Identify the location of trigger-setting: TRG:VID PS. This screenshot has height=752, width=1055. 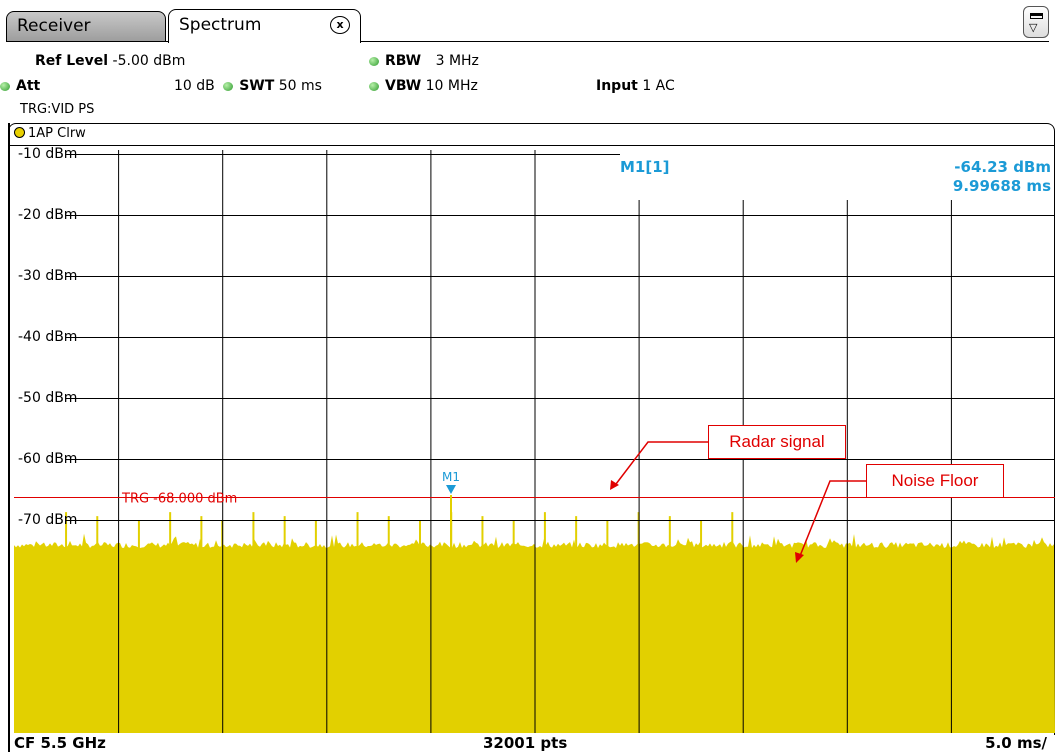
(57, 109).